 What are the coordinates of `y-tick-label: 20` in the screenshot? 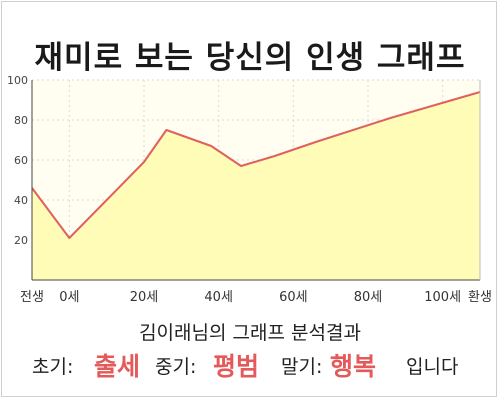 It's located at (21, 240).